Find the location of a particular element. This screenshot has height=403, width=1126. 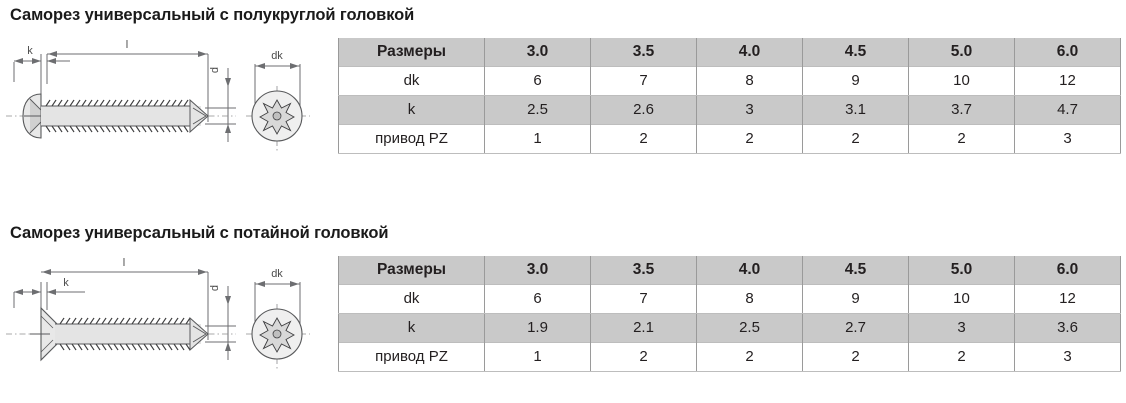

table-cell: 4.7 is located at coordinates (1067, 110).